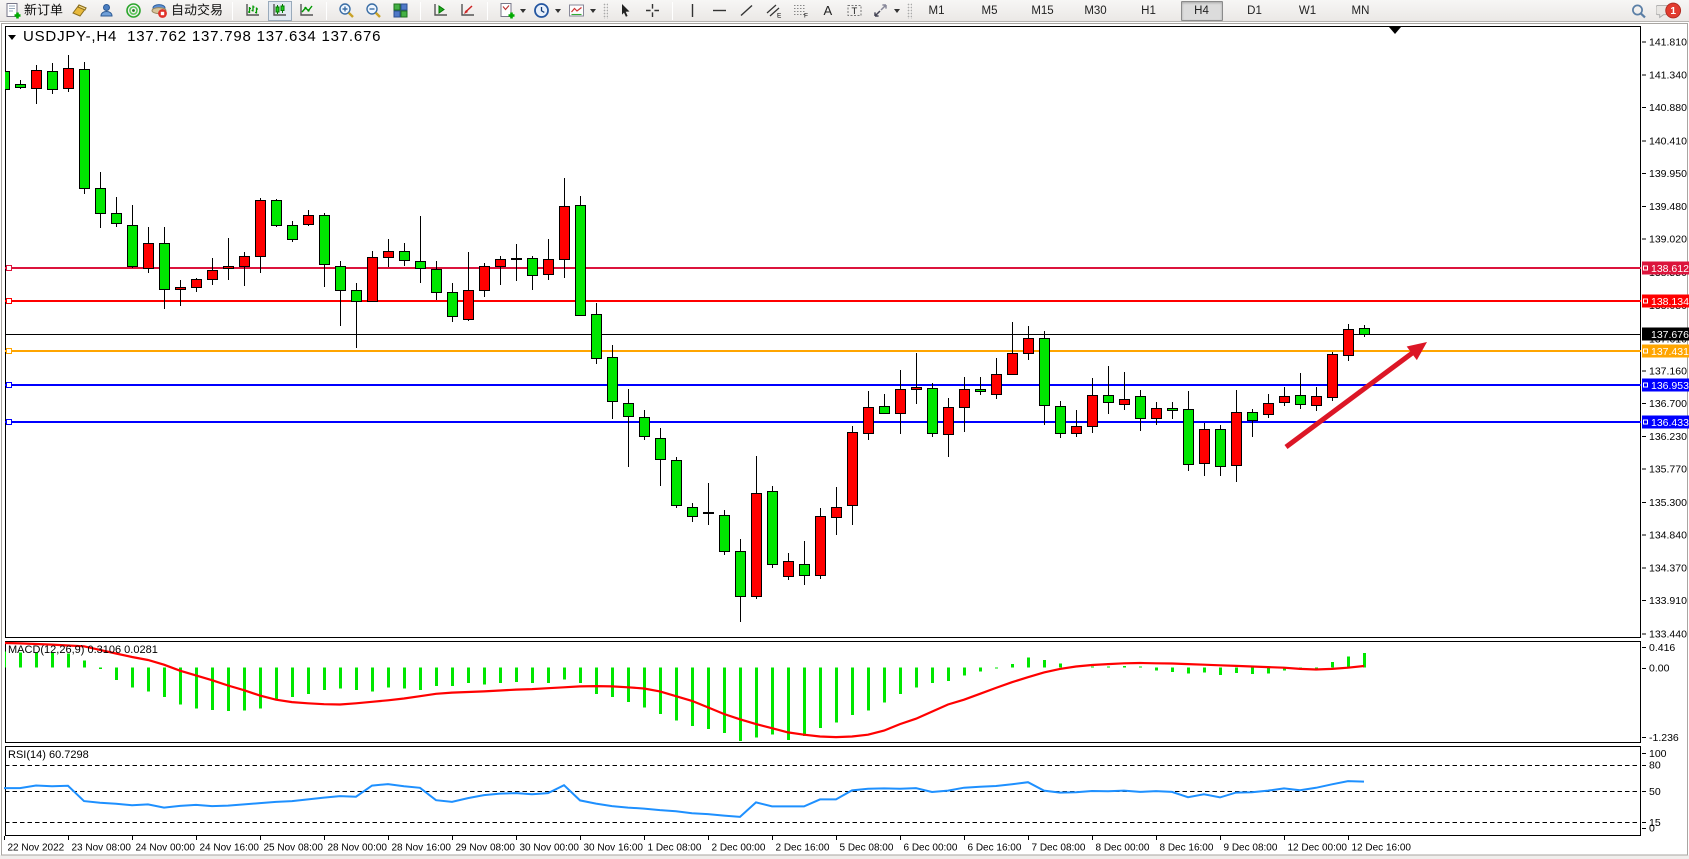 Image resolution: width=1689 pixels, height=859 pixels. Describe the element at coordinates (9, 422) in the screenshot. I see `hline-handle-136.433` at that location.